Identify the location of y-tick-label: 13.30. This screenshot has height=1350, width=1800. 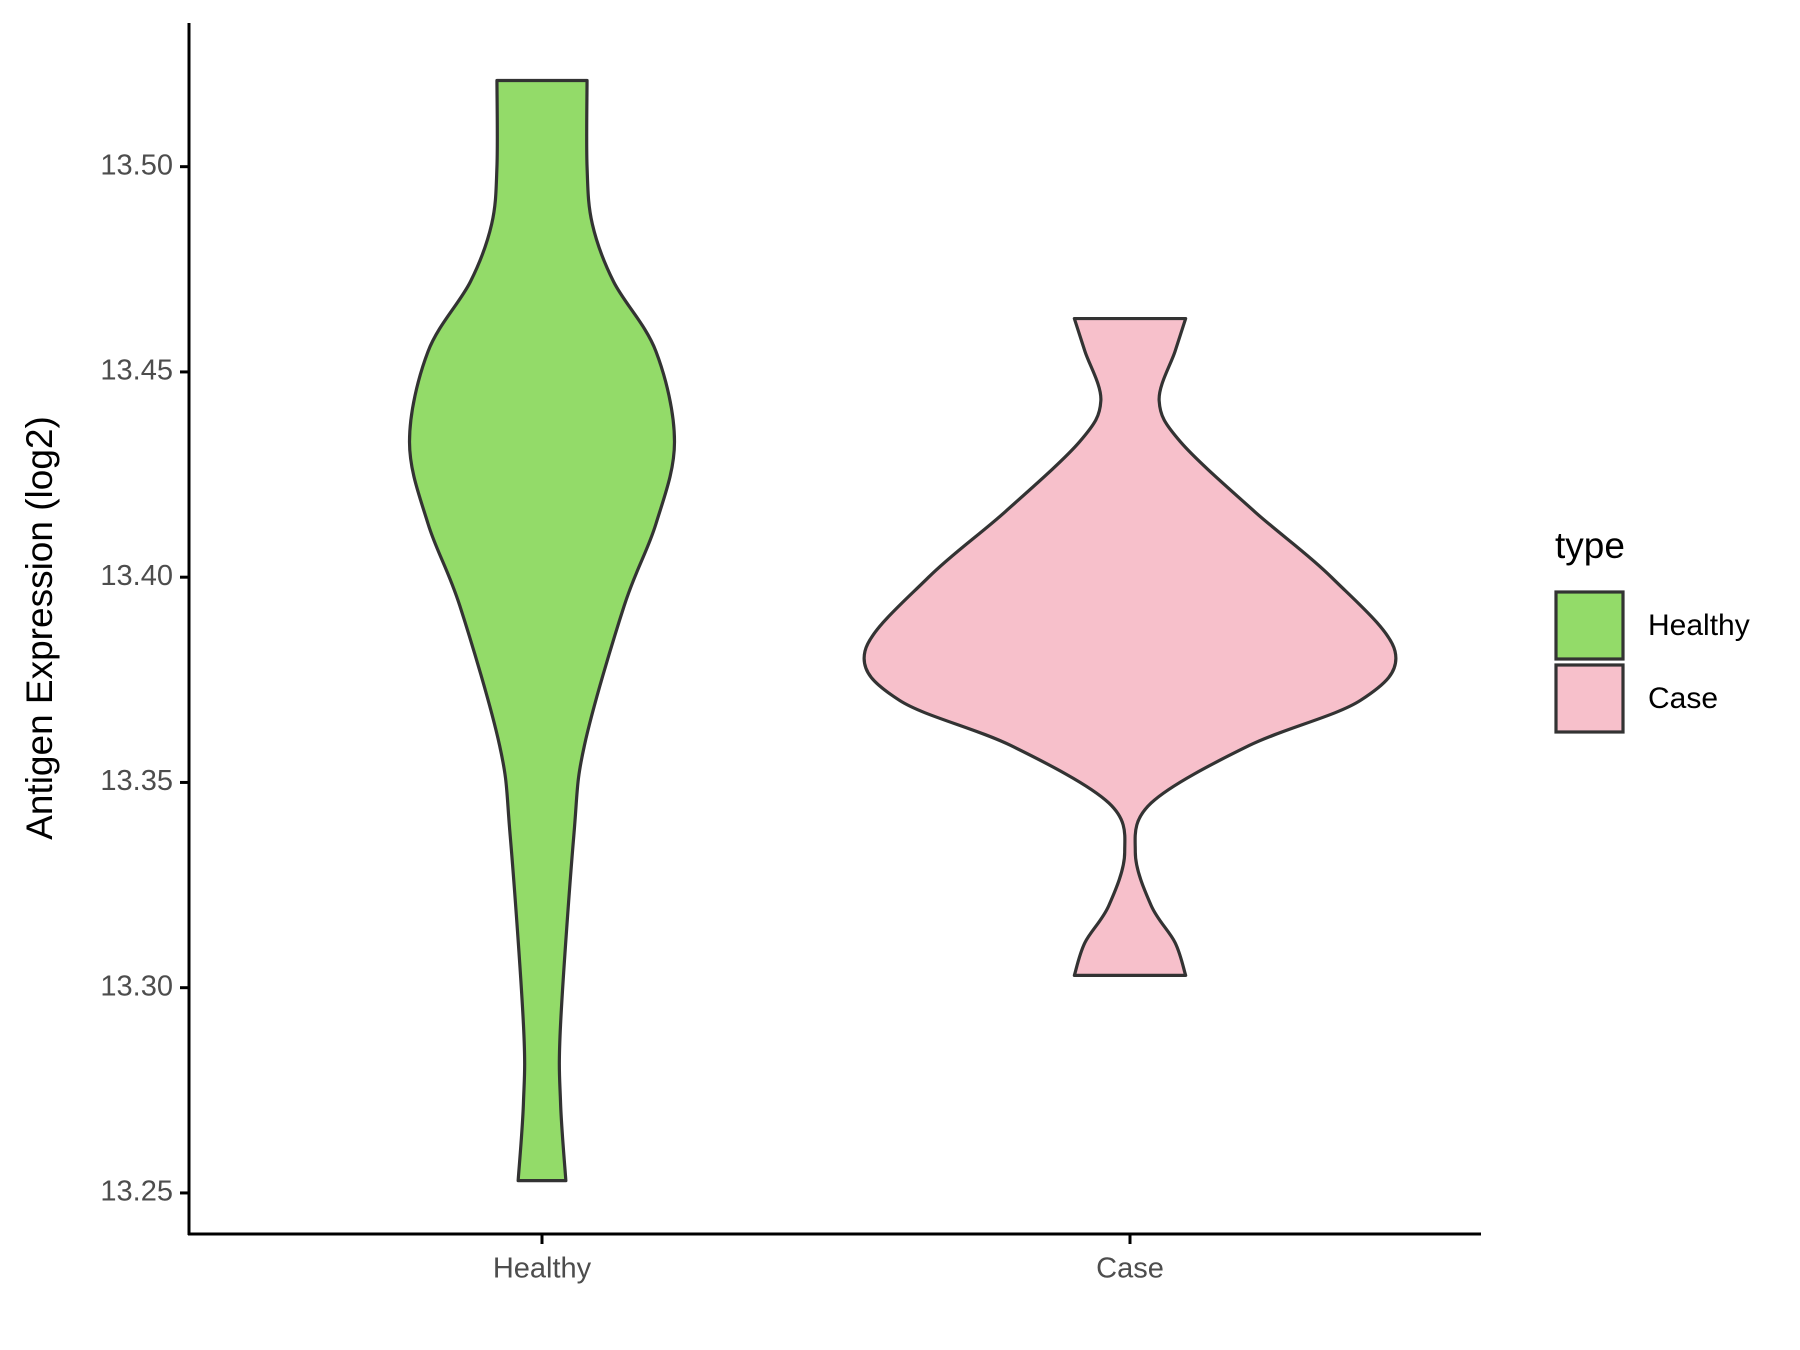
(136, 986).